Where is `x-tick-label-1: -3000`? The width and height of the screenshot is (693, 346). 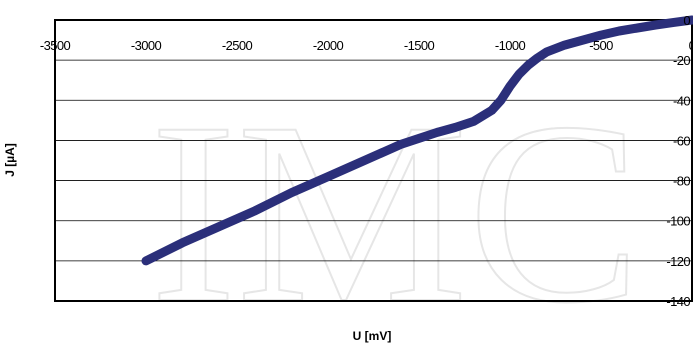 x-tick-label-1: -3000 is located at coordinates (146, 45).